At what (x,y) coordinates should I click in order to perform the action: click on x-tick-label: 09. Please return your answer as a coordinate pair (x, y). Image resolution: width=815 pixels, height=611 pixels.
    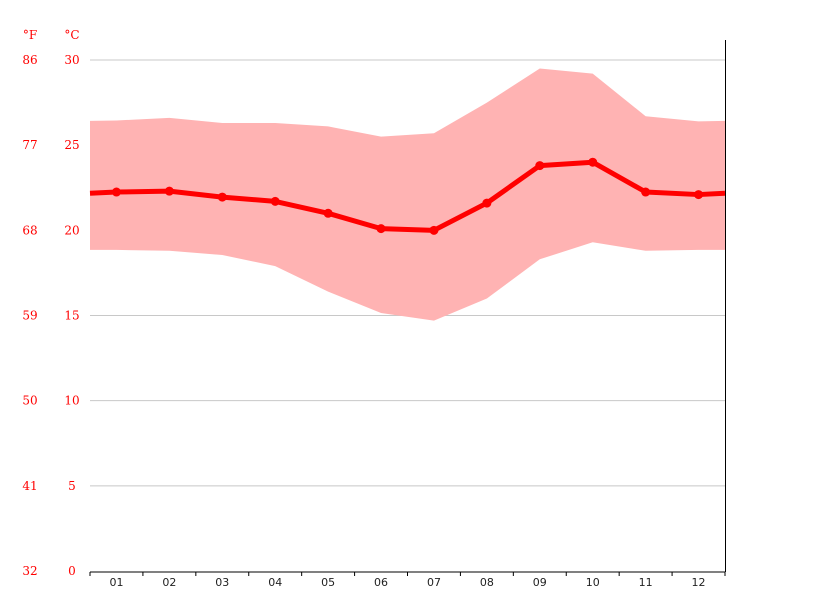
    Looking at the image, I should click on (540, 582).